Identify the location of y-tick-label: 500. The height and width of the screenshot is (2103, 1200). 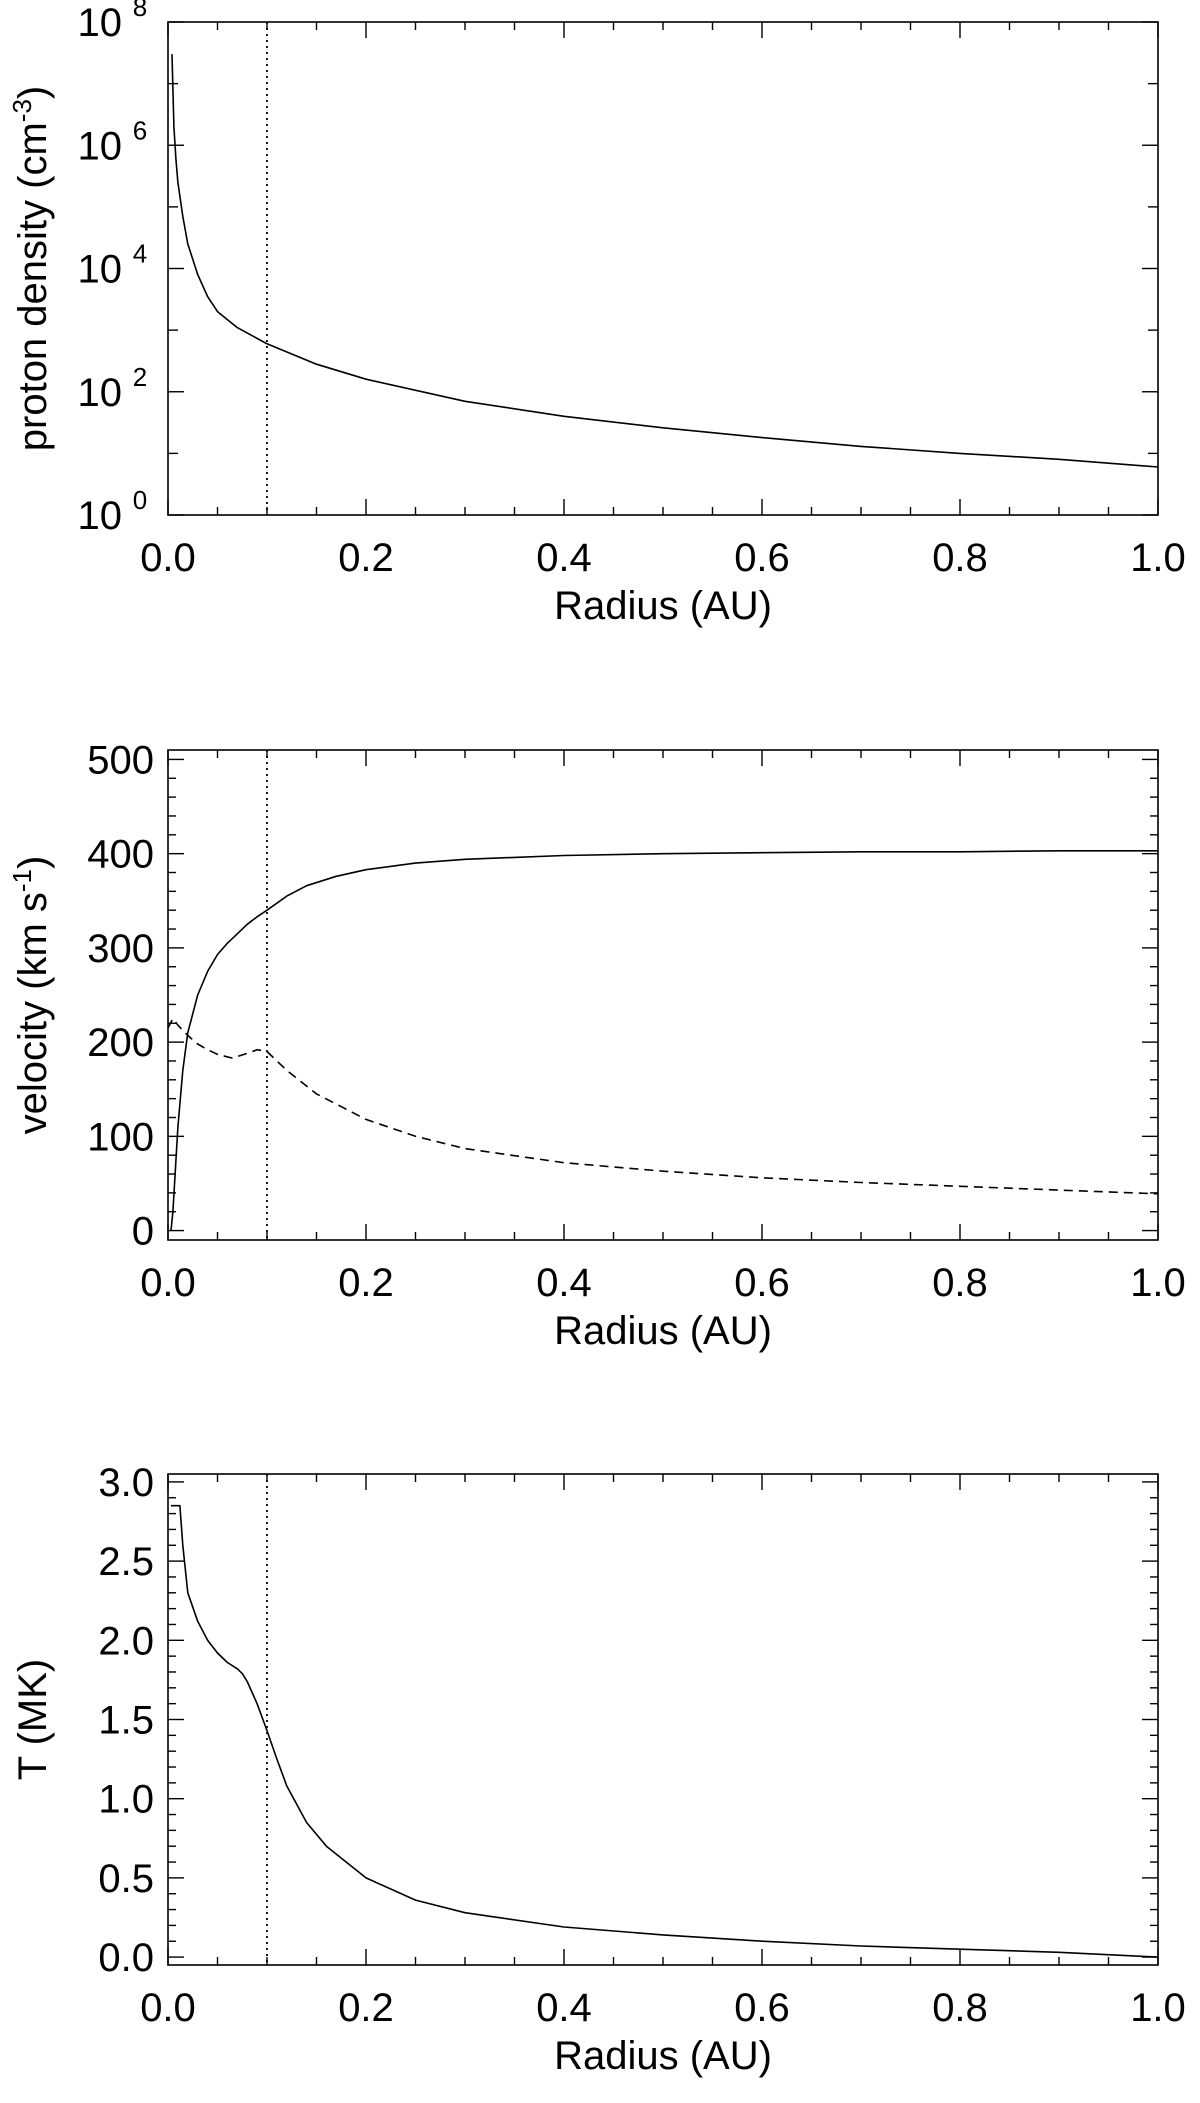
(120, 760).